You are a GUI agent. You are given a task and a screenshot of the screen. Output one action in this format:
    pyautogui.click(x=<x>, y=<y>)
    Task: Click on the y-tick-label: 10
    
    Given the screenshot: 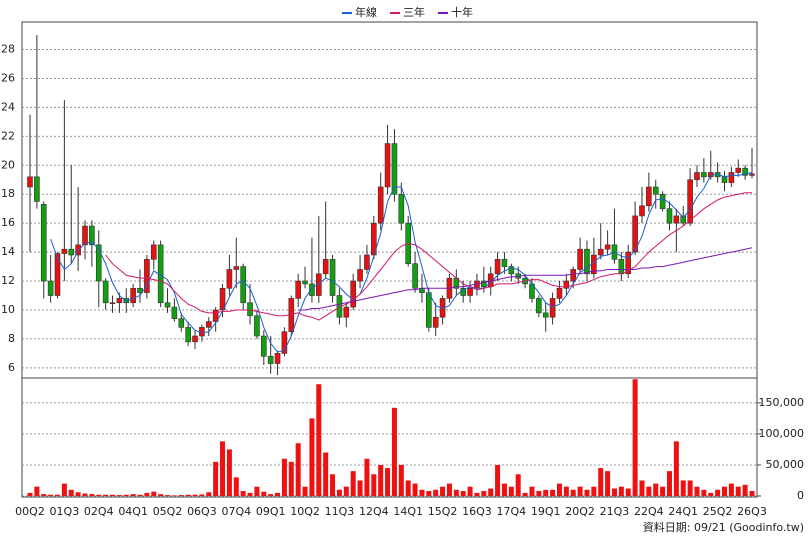 What is the action you would take?
    pyautogui.click(x=8, y=309)
    